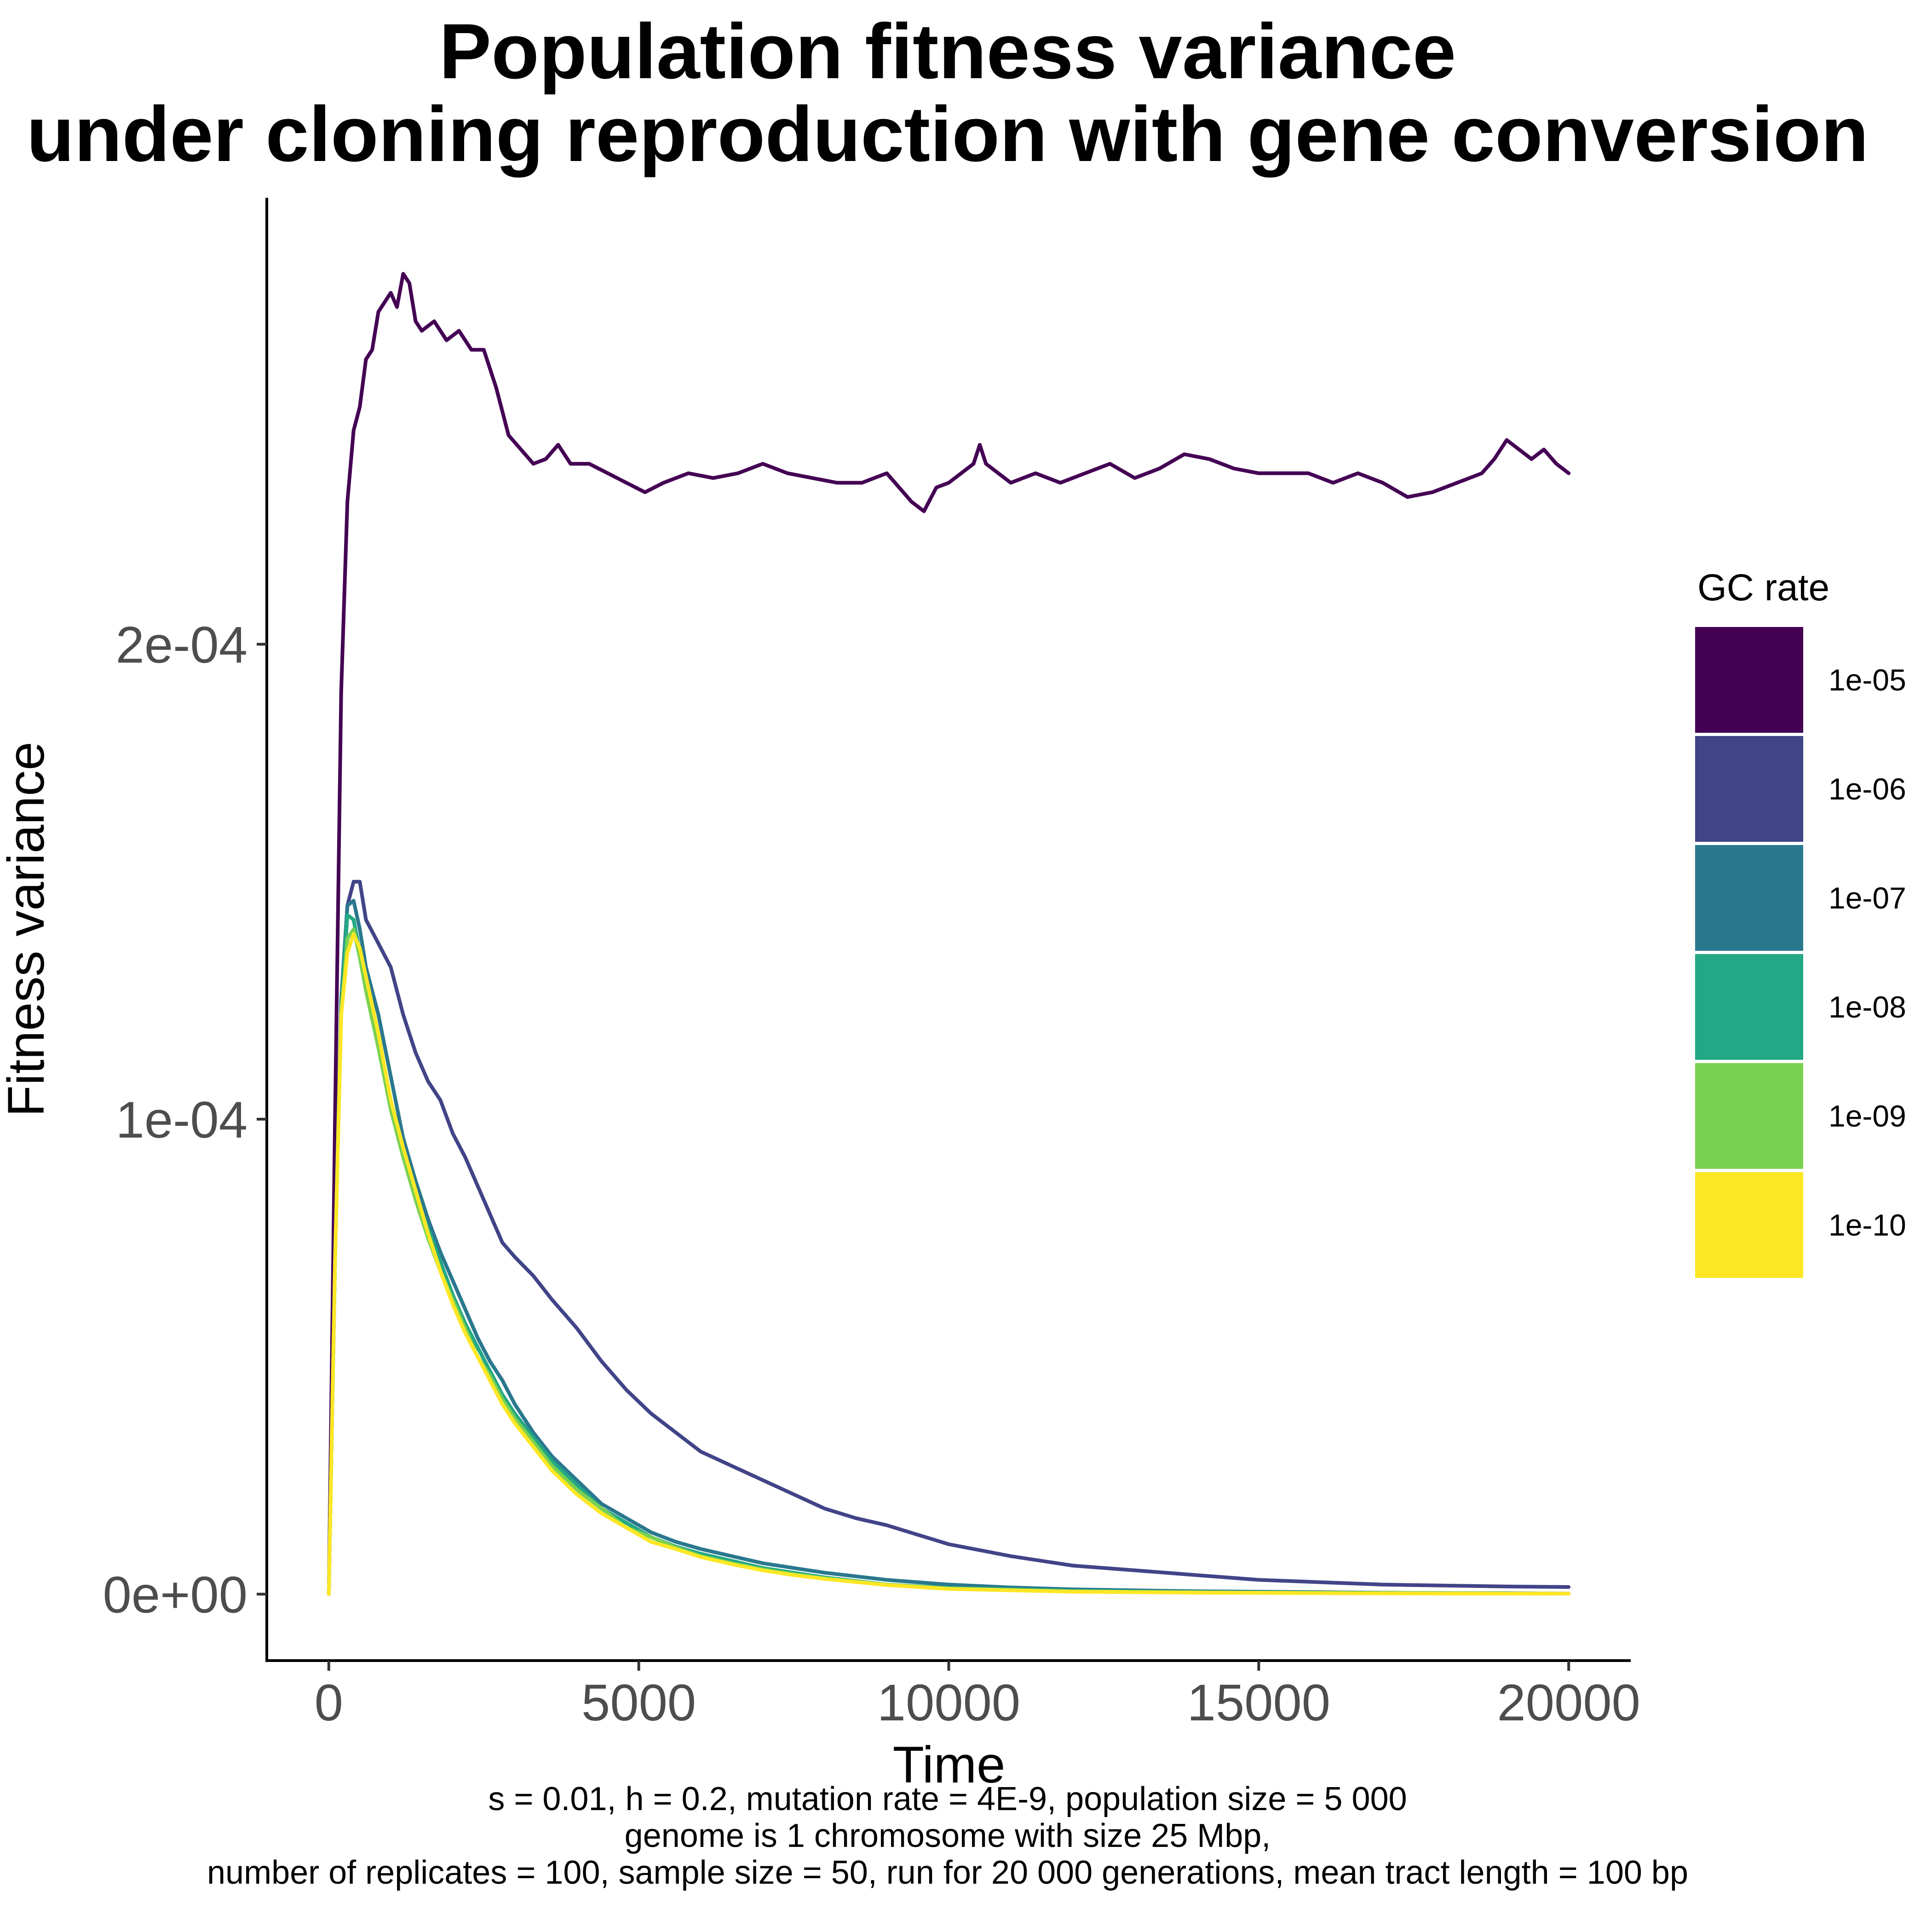  I want to click on y-axis-ticks: 0e+00 1e-04 2e-04, so click(185, 1119).